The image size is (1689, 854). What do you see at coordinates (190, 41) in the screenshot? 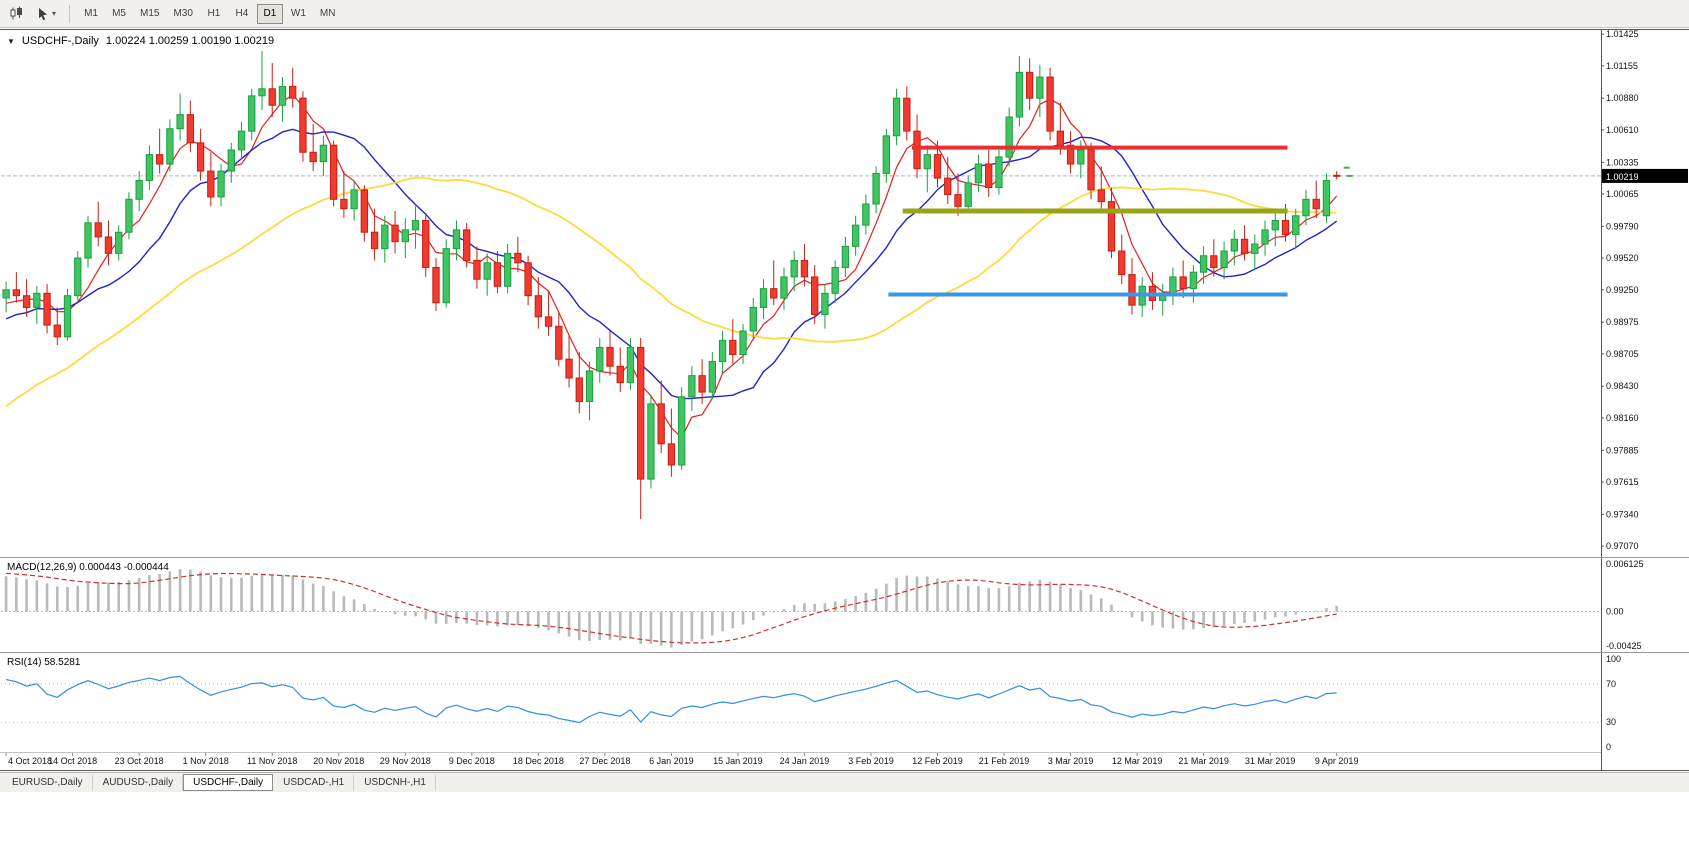
I see `ohlc-values: 1.00224 1.00259 1.00190 1.00219` at bounding box center [190, 41].